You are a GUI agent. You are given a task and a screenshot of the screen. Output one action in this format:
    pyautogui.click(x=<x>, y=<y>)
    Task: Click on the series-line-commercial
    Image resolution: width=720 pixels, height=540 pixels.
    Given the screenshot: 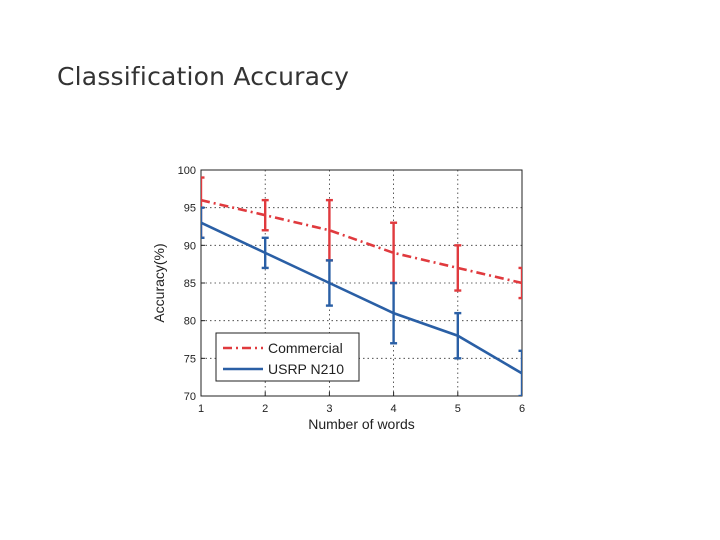 What is the action you would take?
    pyautogui.click(x=361, y=241)
    